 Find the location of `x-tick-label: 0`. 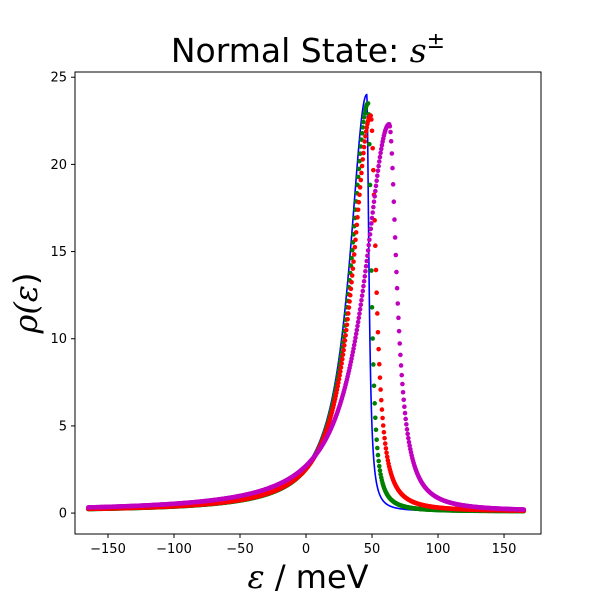

x-tick-label: 0 is located at coordinates (306, 549).